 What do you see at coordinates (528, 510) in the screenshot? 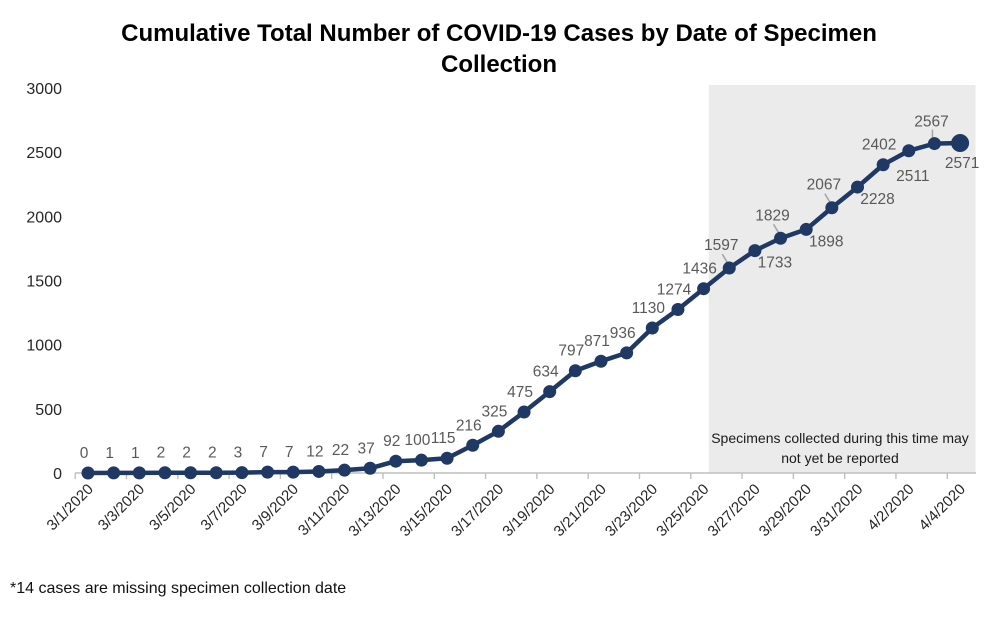
I see `x-axis-label: 3/19/2020` at bounding box center [528, 510].